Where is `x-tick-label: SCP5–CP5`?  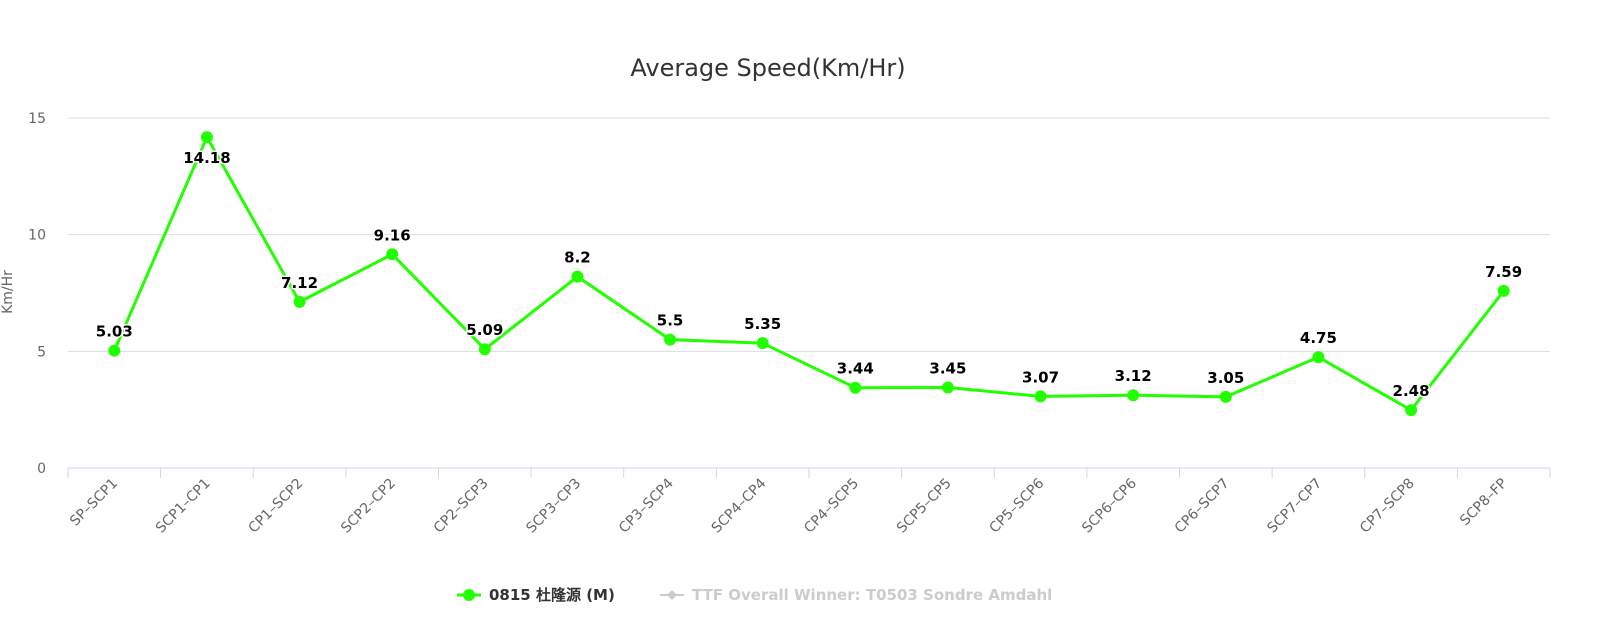 x-tick-label: SCP5–CP5 is located at coordinates (924, 506).